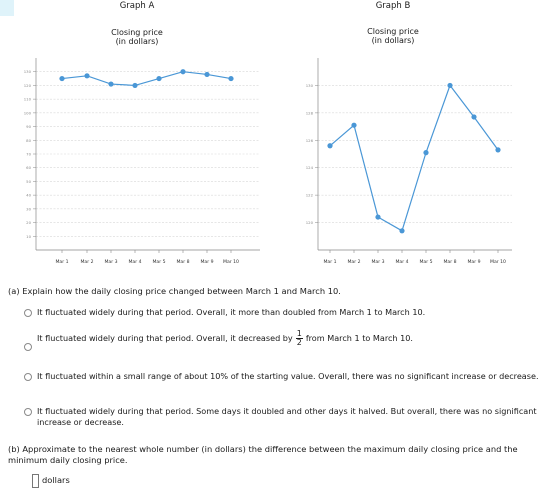 The image size is (552, 497). I want to click on graph-a-ytick-label: 60, so click(28, 167).